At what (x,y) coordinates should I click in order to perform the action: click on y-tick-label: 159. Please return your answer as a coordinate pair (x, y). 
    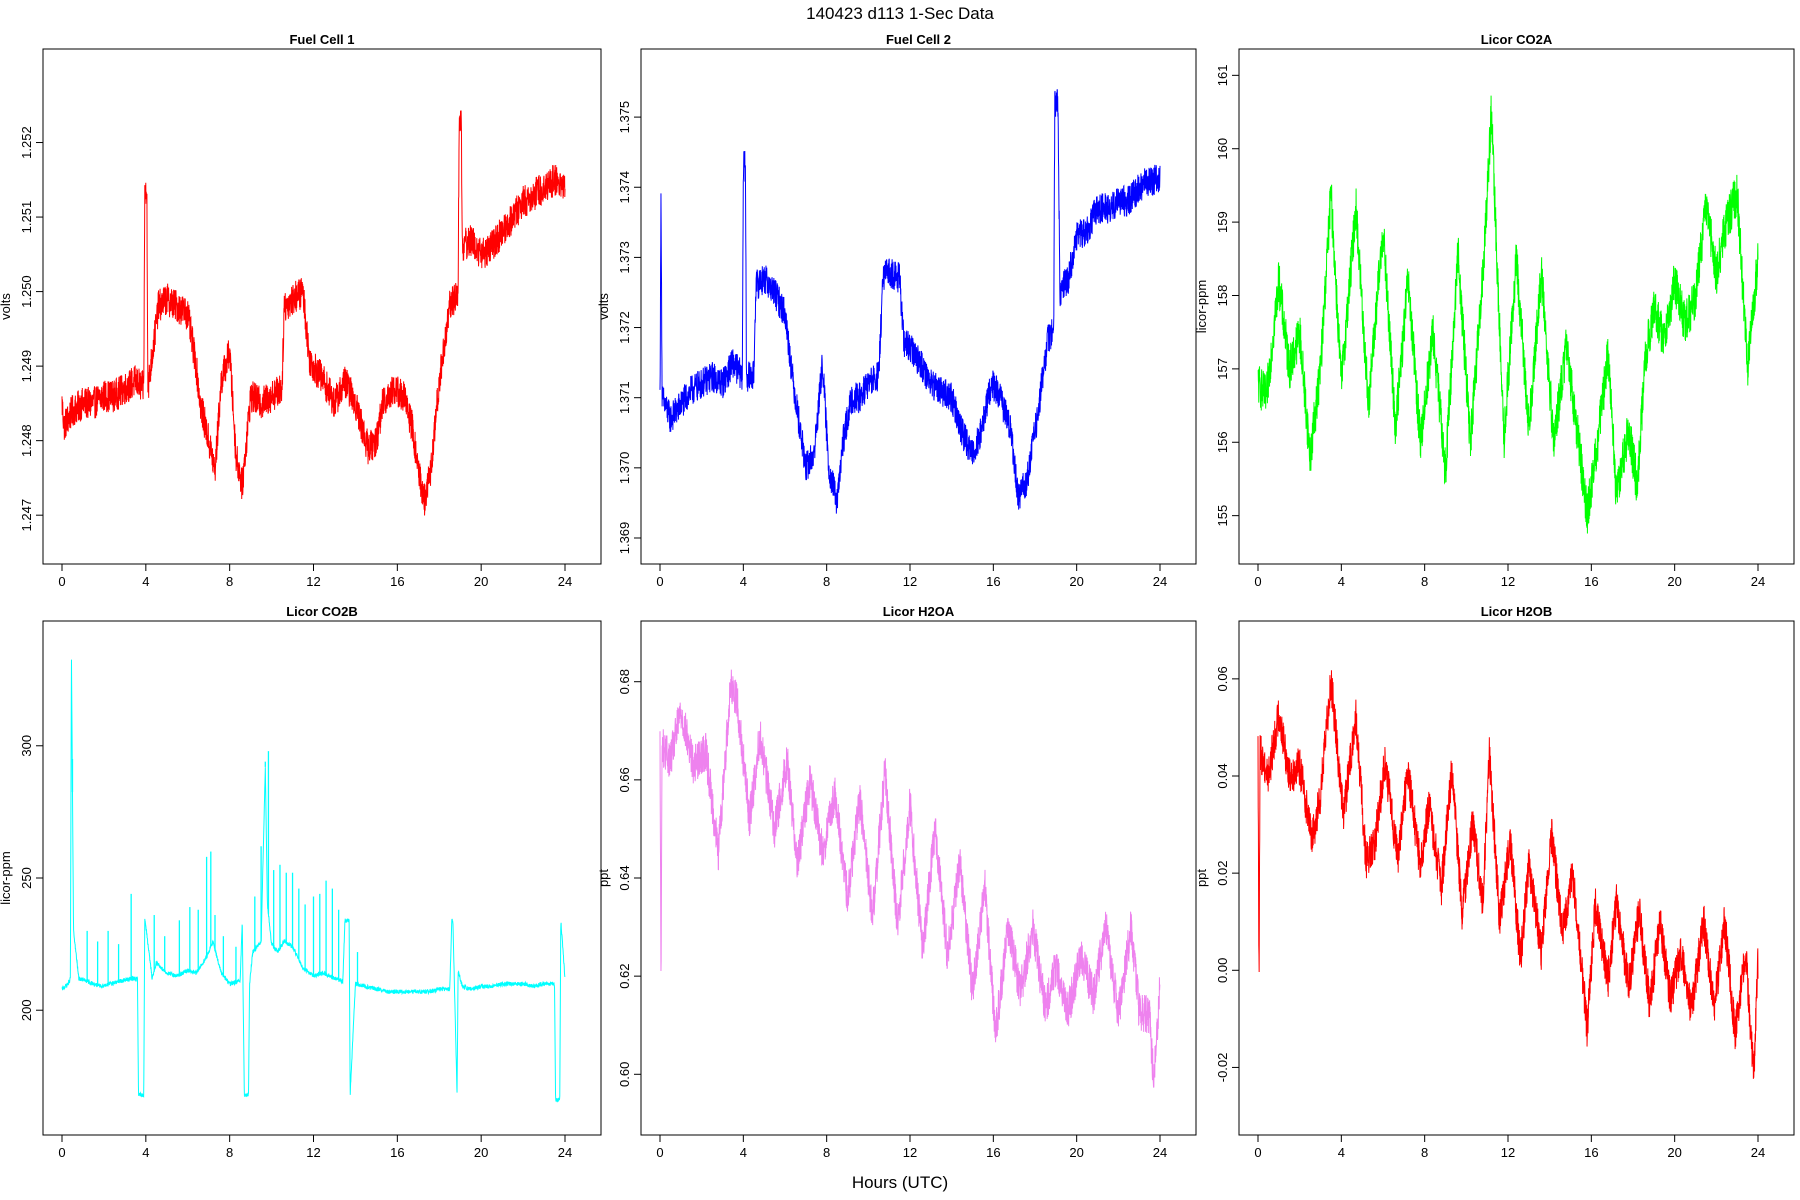
    Looking at the image, I should click on (1222, 222).